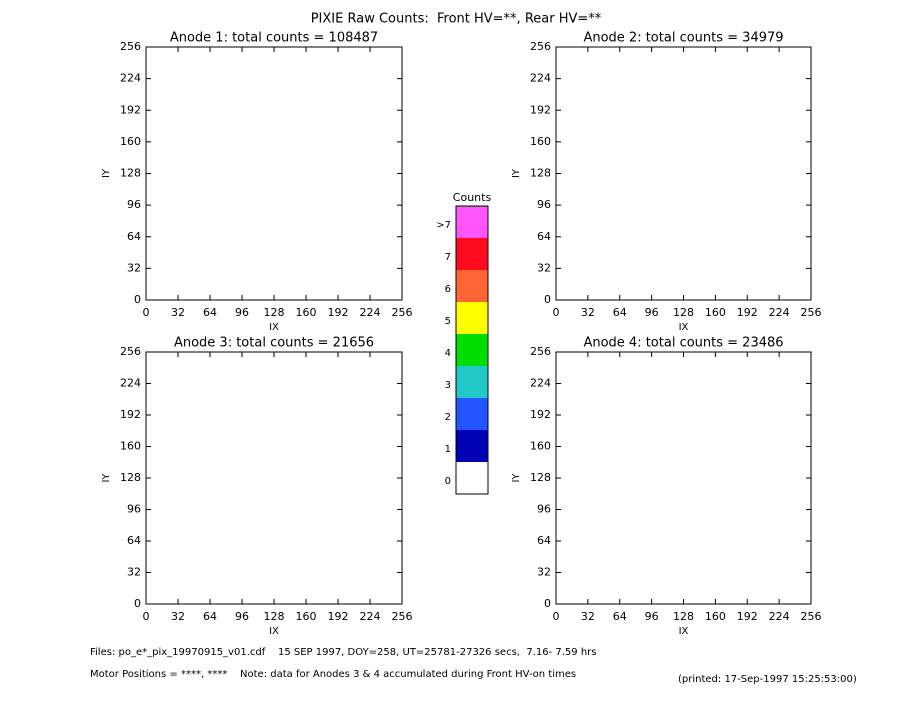 The image size is (913, 709). Describe the element at coordinates (274, 343) in the screenshot. I see `panel-title: Anode 3: total counts = 21656` at that location.